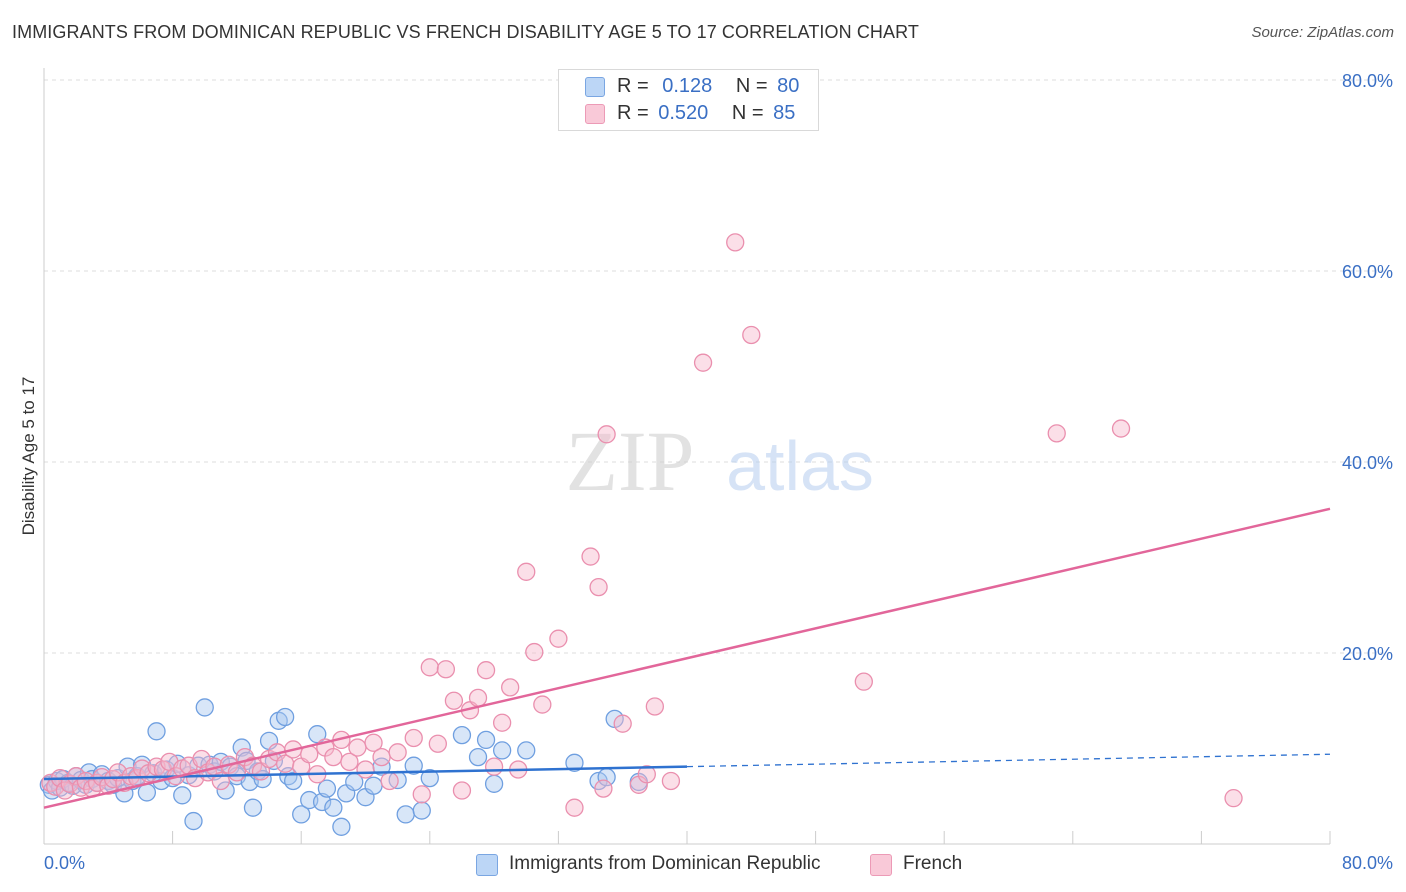  I want to click on legend-n-value: 80, so click(788, 86).